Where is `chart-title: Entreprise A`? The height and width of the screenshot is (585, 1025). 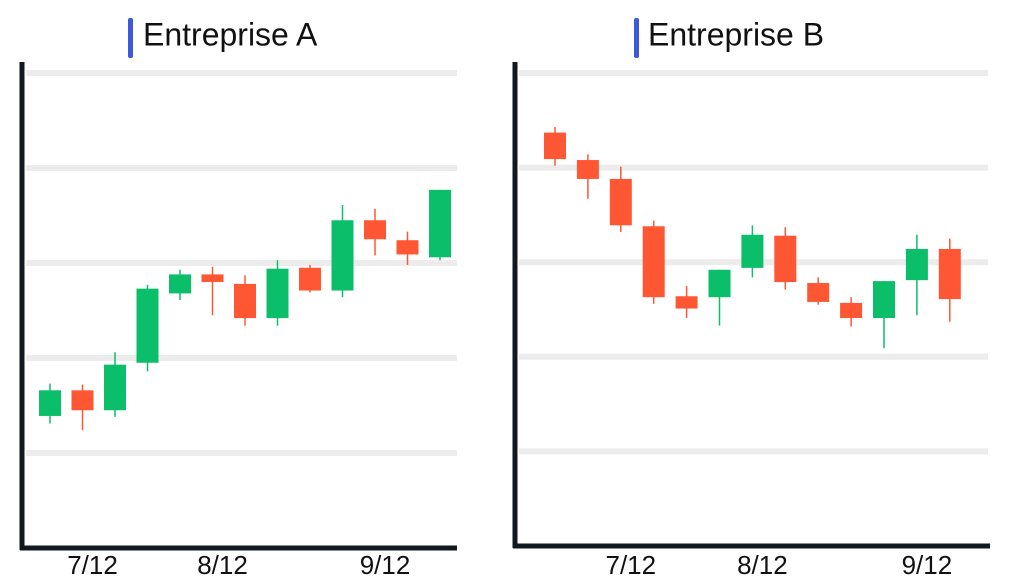 chart-title: Entreprise A is located at coordinates (230, 34).